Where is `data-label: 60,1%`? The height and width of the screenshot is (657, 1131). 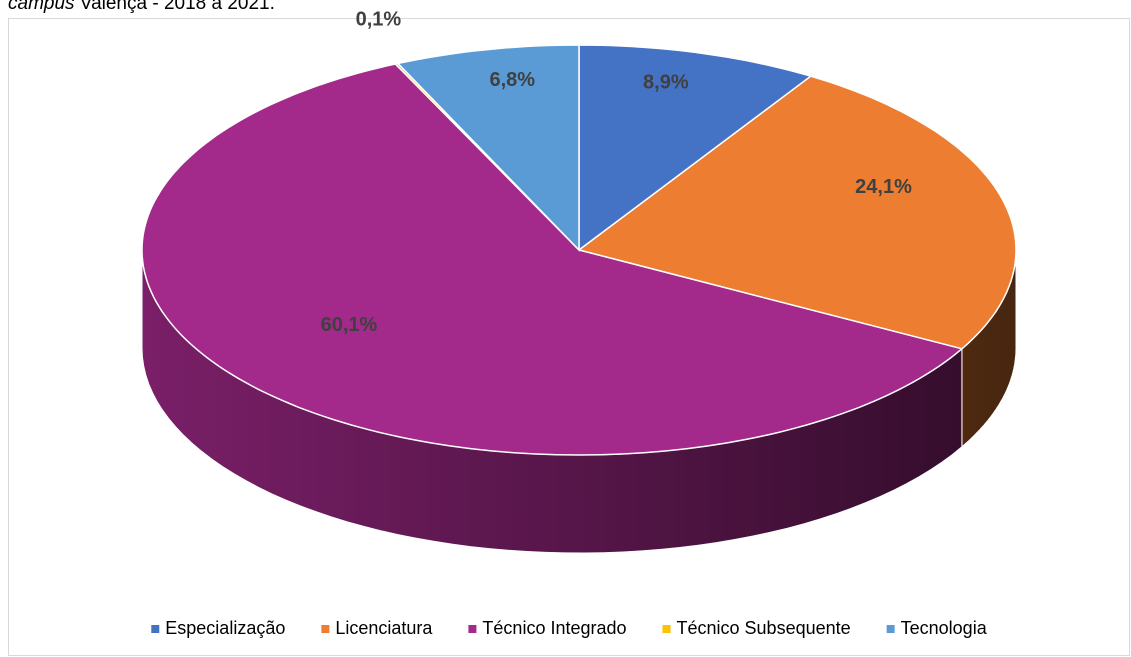 data-label: 60,1% is located at coordinates (349, 325).